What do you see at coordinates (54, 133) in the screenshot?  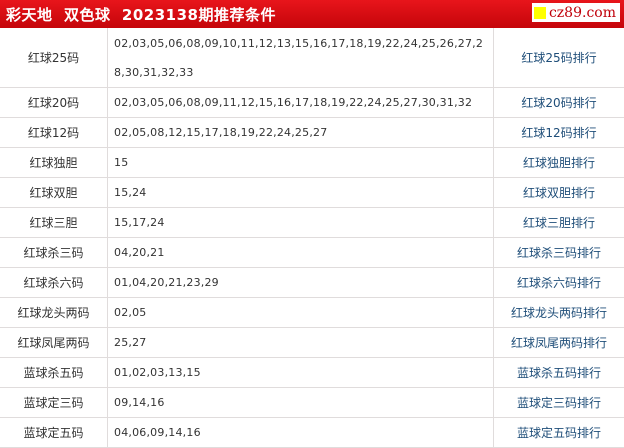 I see `condition-name: 红球12码` at bounding box center [54, 133].